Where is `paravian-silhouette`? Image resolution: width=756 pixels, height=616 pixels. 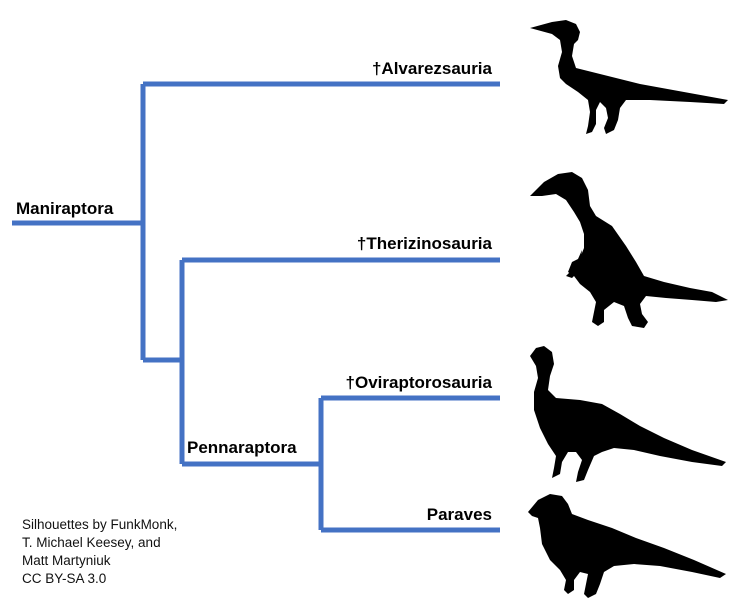
paravian-silhouette is located at coordinates (627, 546).